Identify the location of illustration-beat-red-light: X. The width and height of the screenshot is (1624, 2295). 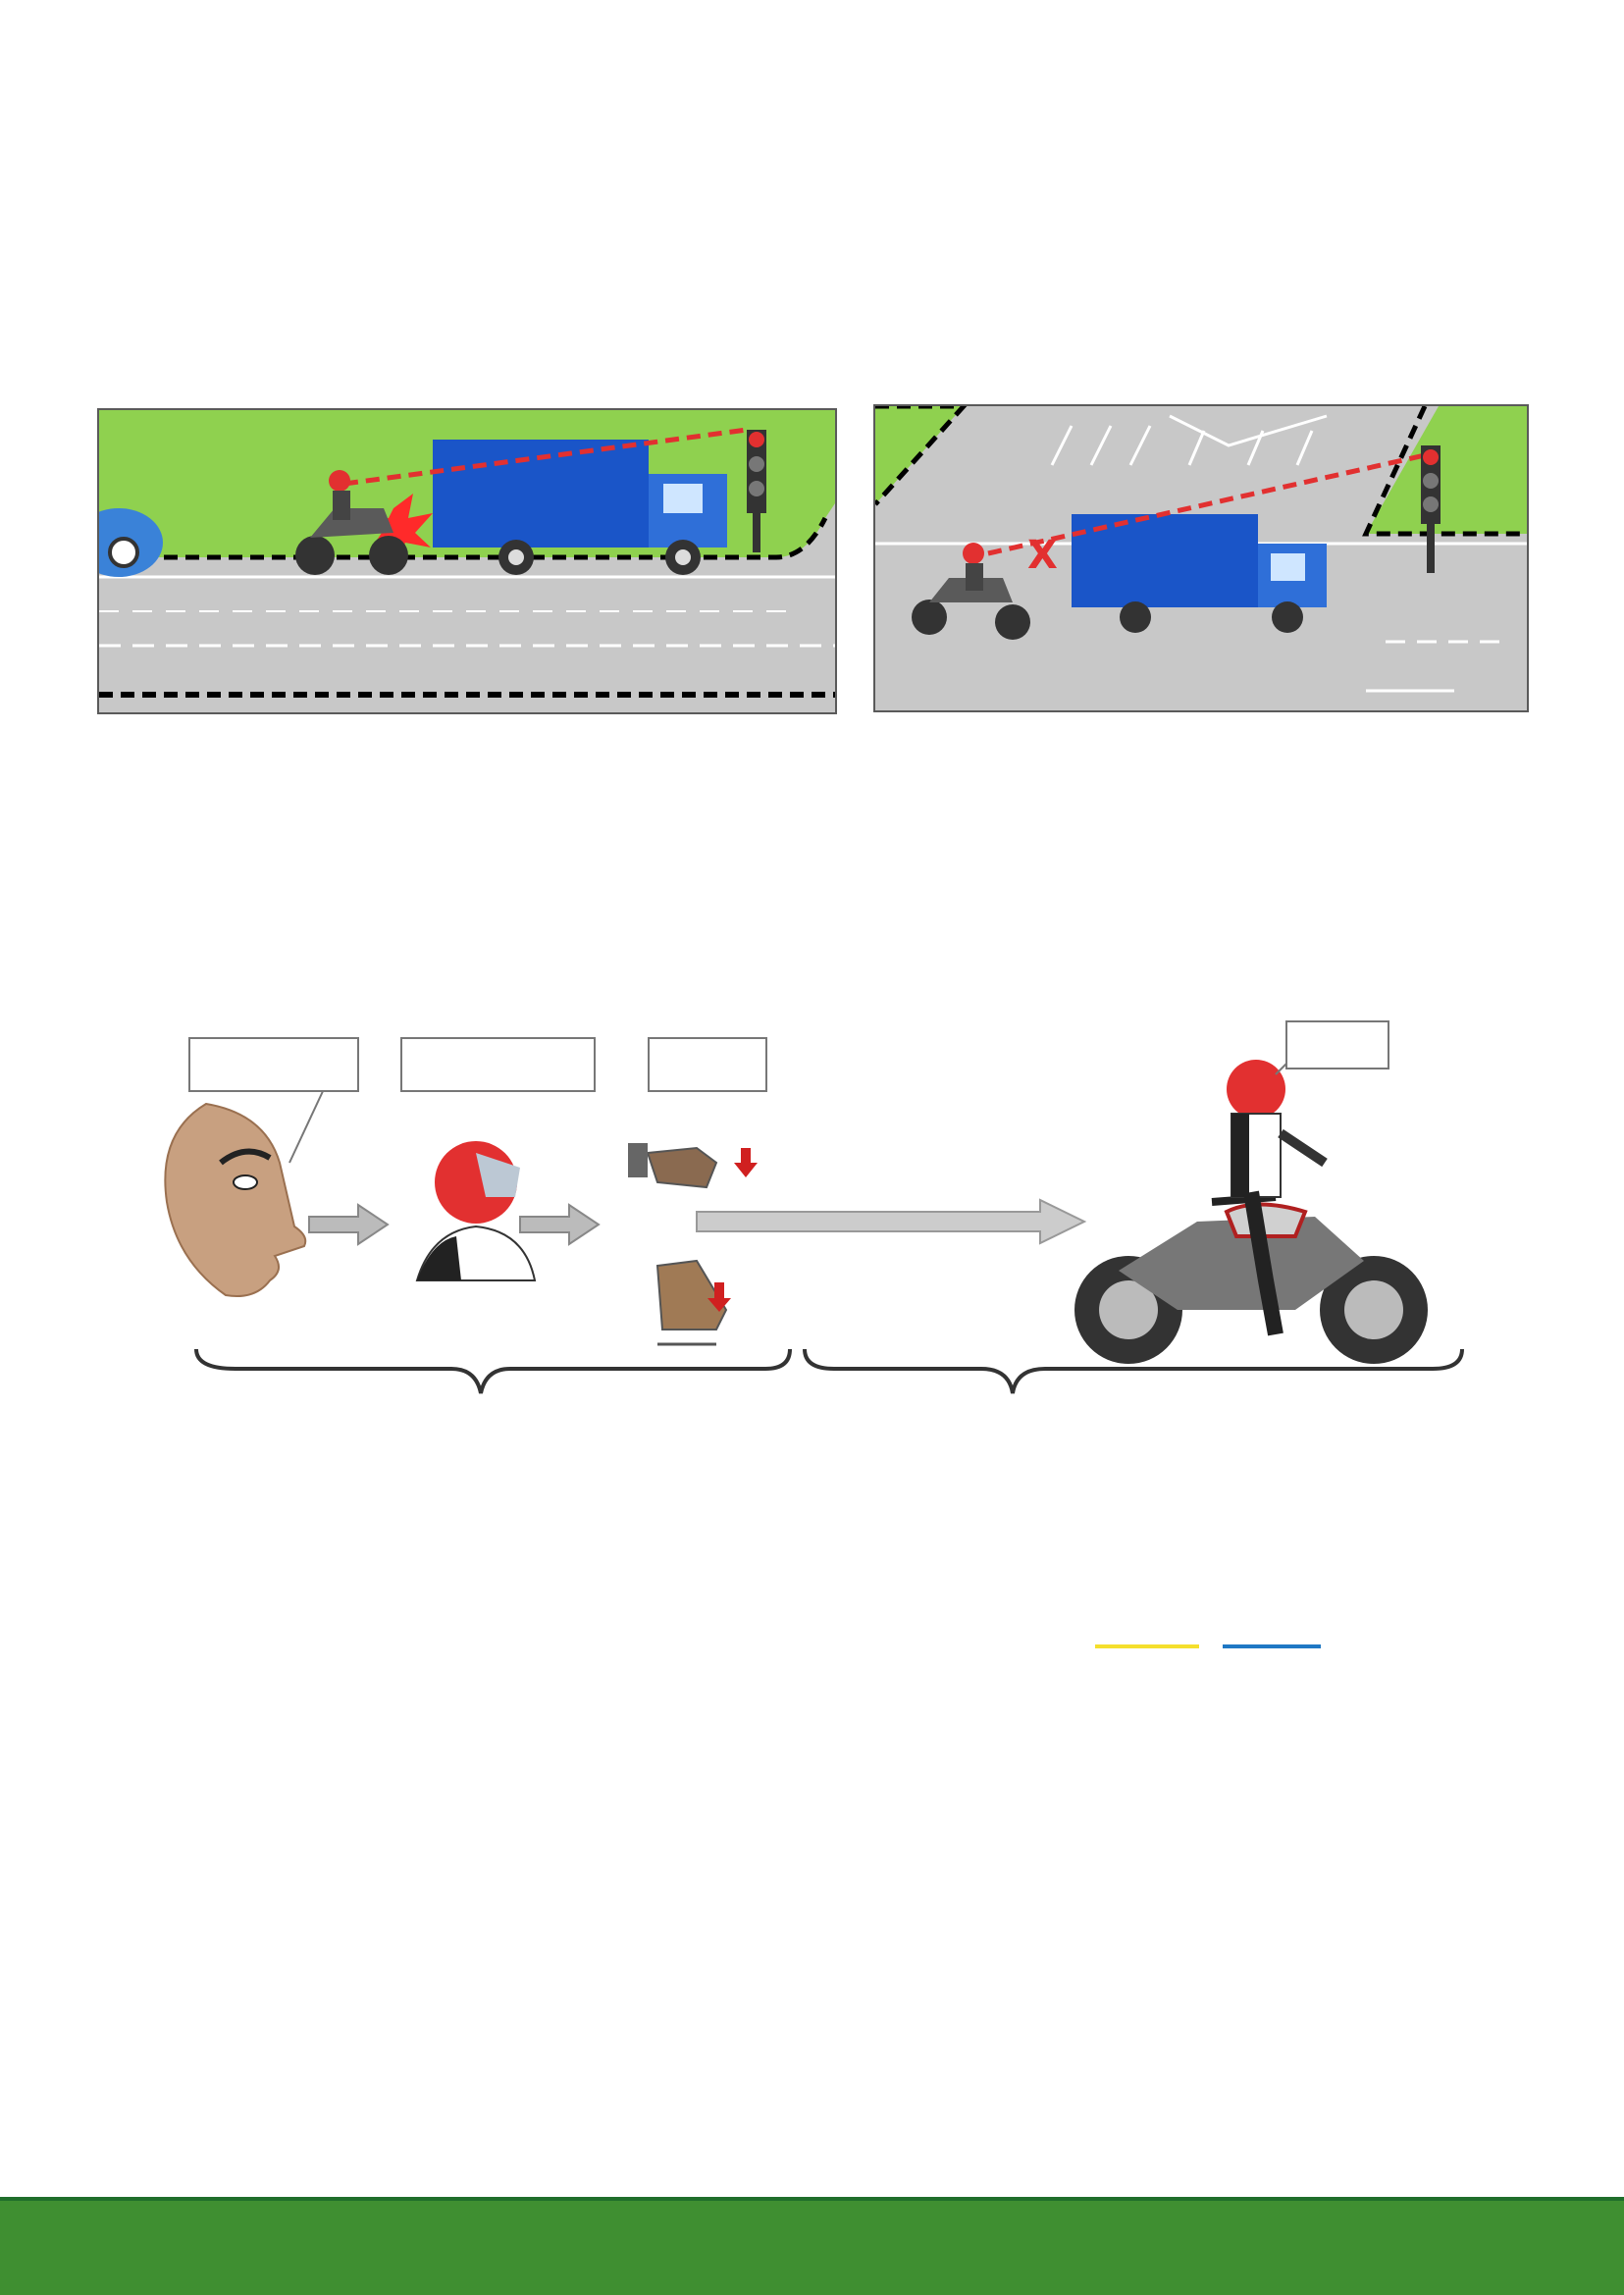
(1201, 558).